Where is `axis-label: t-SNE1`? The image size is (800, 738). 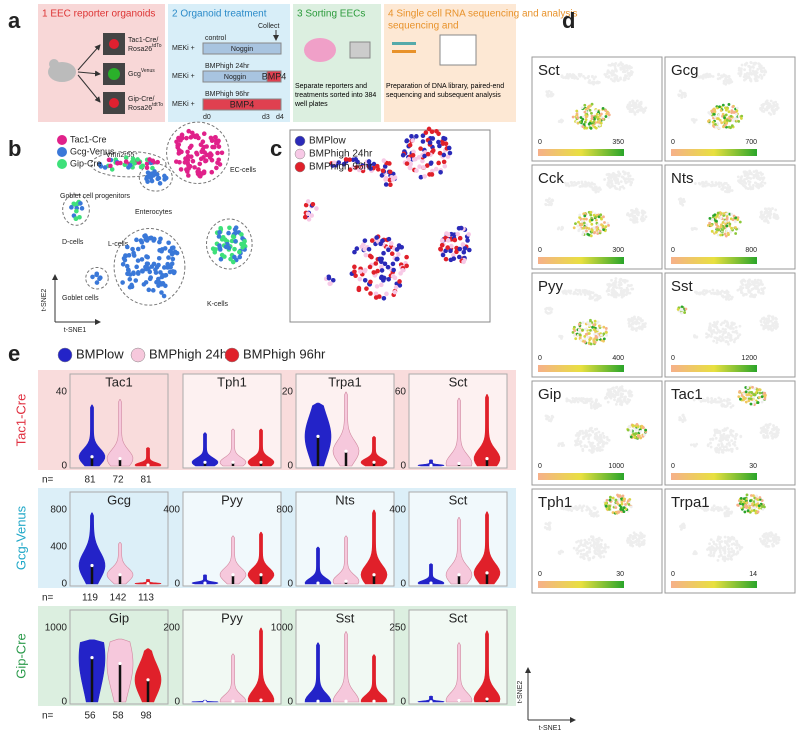 axis-label: t-SNE1 is located at coordinates (550, 728).